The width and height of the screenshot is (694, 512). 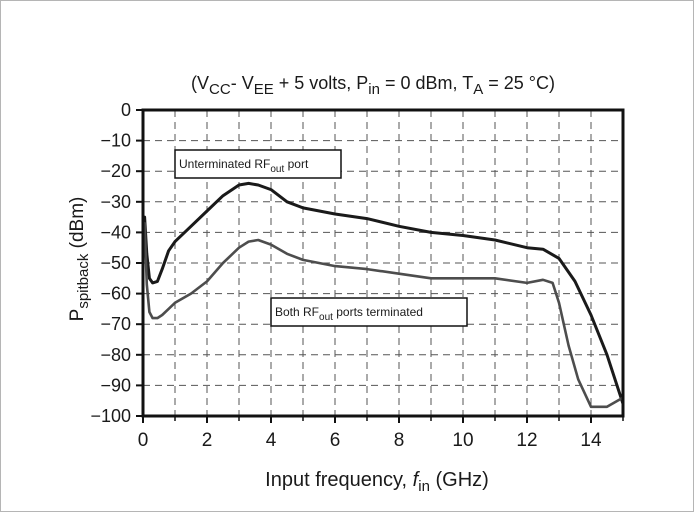 What do you see at coordinates (207, 440) in the screenshot?
I see `x-tick-label: 2` at bounding box center [207, 440].